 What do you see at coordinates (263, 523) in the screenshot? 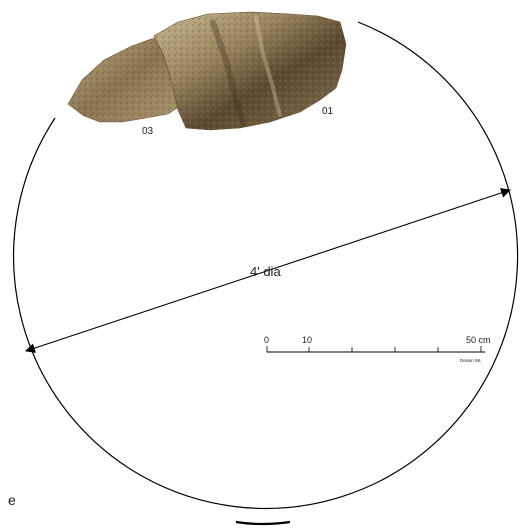
I see `rim-bottom-mark` at bounding box center [263, 523].